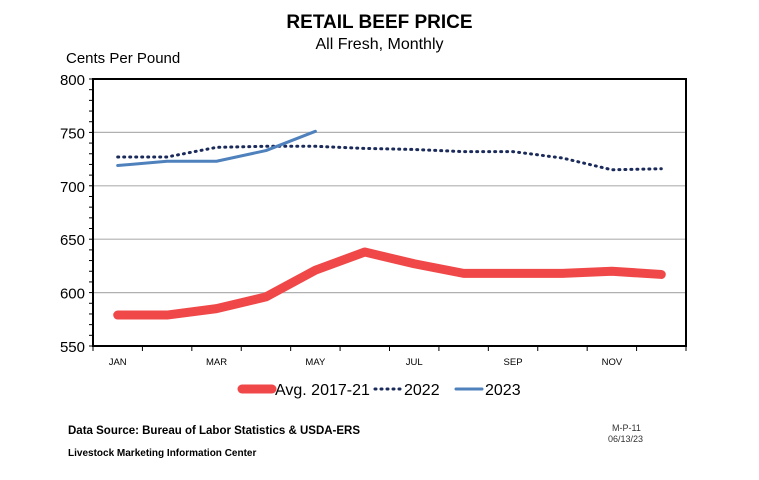 Image resolution: width=759 pixels, height=480 pixels. Describe the element at coordinates (216, 148) in the screenshot. I see `series-line-2023` at that location.